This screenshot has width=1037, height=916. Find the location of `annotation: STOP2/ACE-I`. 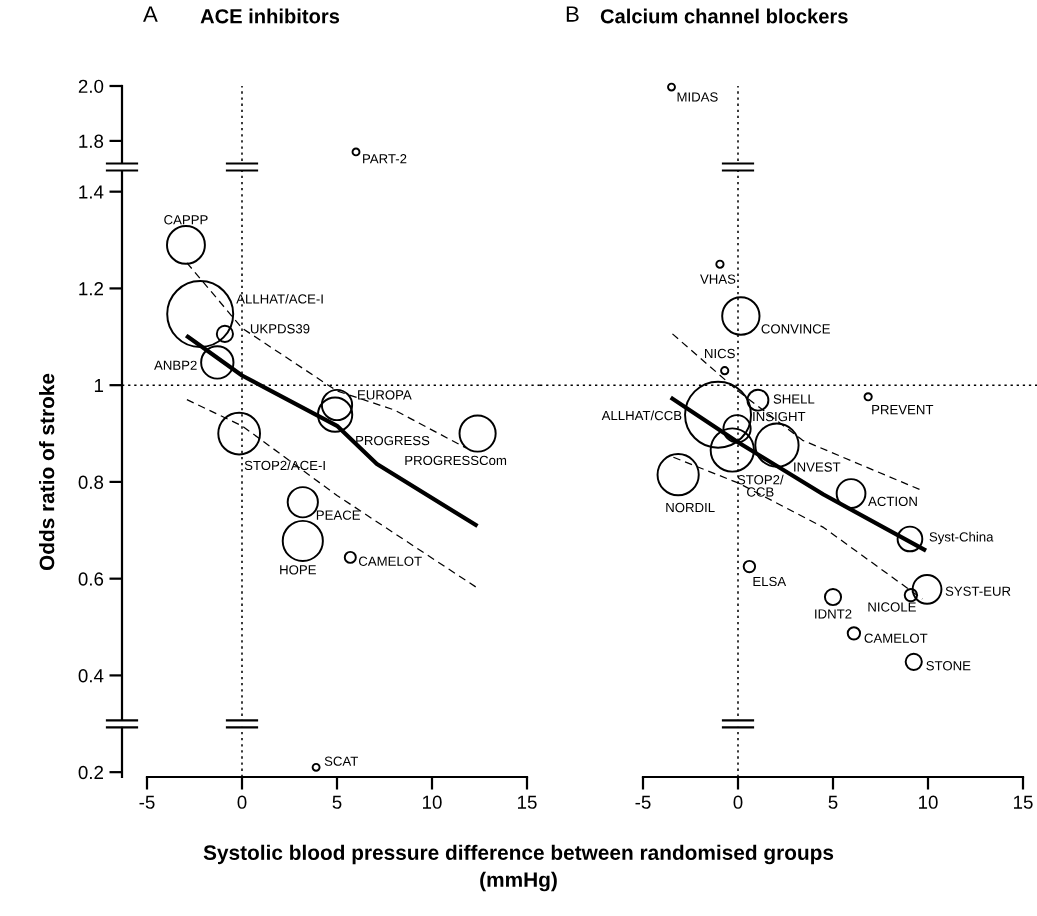

annotation: STOP2/ACE-I is located at coordinates (284, 465).